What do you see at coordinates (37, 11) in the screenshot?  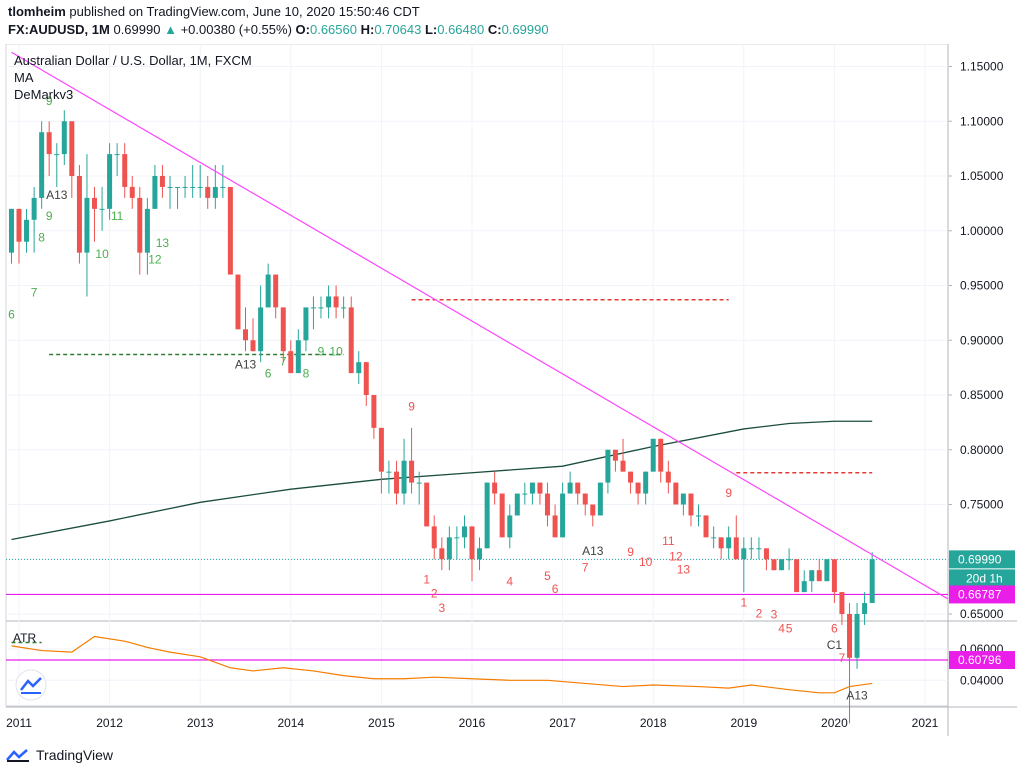 I see `author-name: tlomheim` at bounding box center [37, 11].